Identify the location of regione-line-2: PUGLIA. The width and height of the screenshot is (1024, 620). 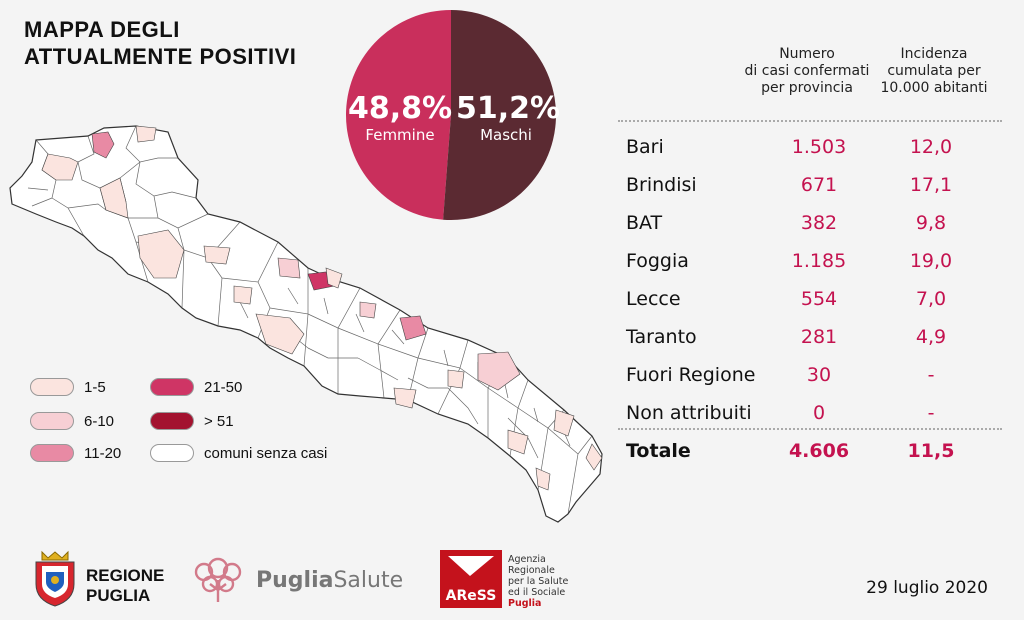
(118, 595).